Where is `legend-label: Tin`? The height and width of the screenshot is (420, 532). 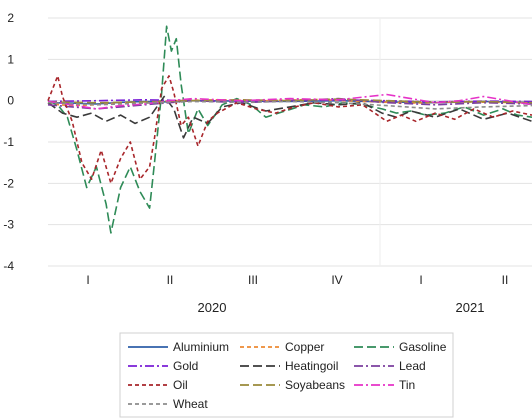 legend-label: Tin is located at coordinates (407, 385).